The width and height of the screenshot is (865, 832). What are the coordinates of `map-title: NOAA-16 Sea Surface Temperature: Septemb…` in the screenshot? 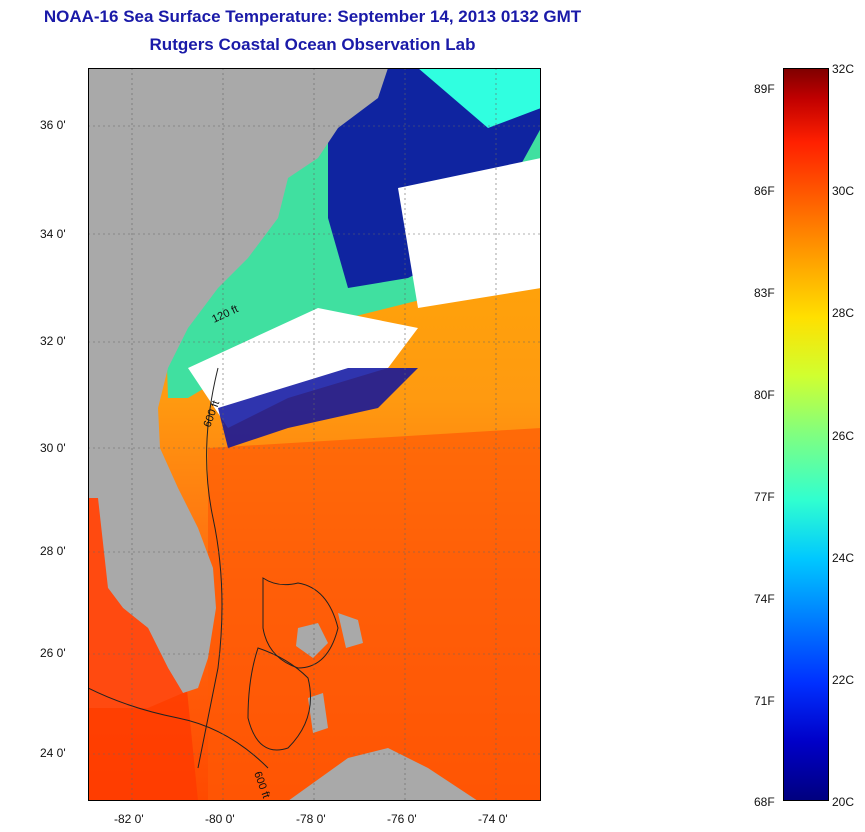 It's located at (312, 16).